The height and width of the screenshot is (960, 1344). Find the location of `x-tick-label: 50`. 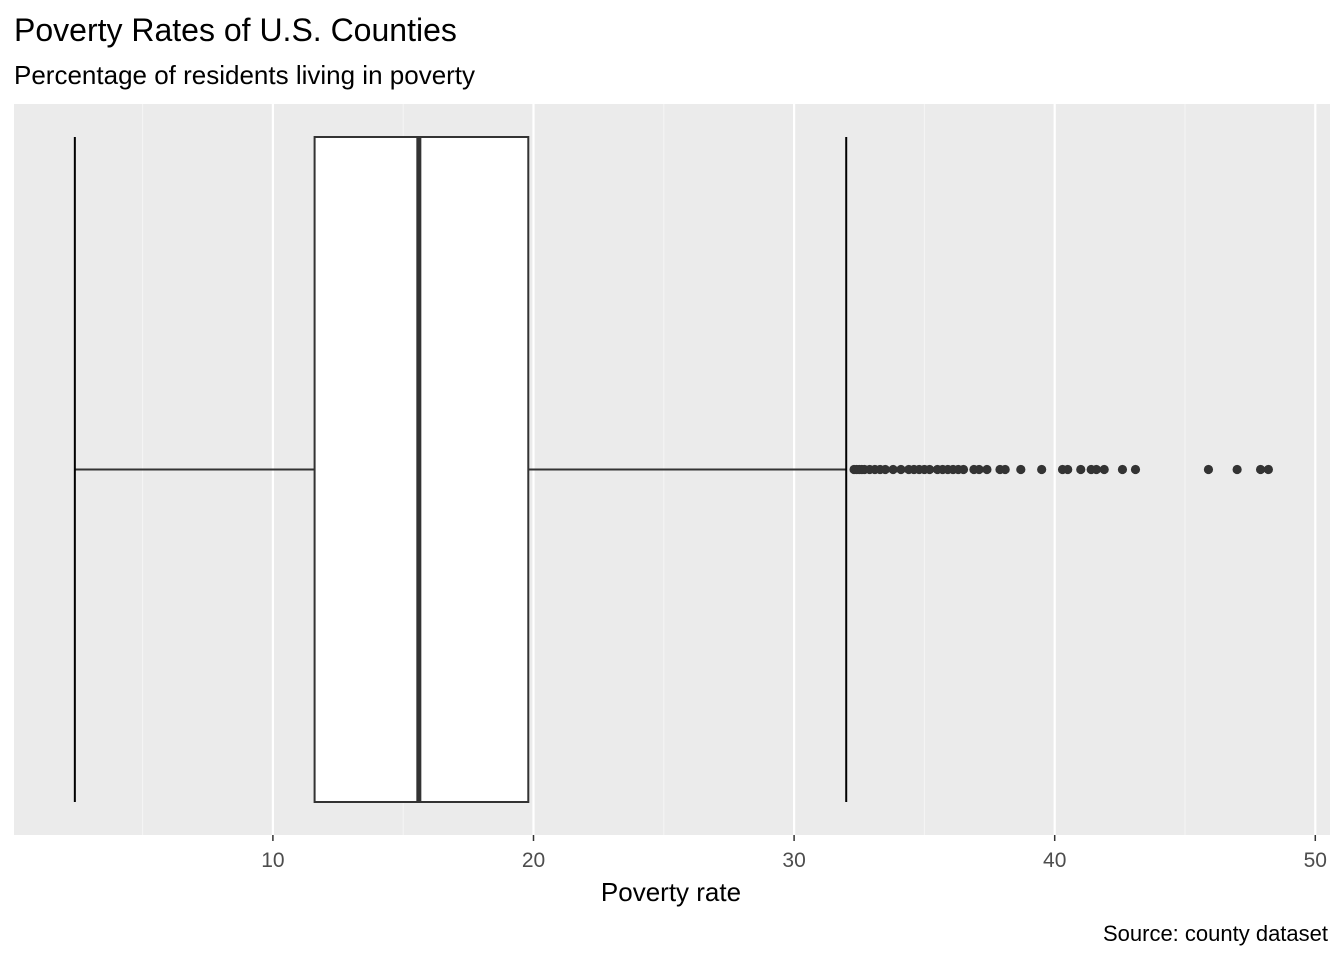

x-tick-label: 50 is located at coordinates (1315, 860).